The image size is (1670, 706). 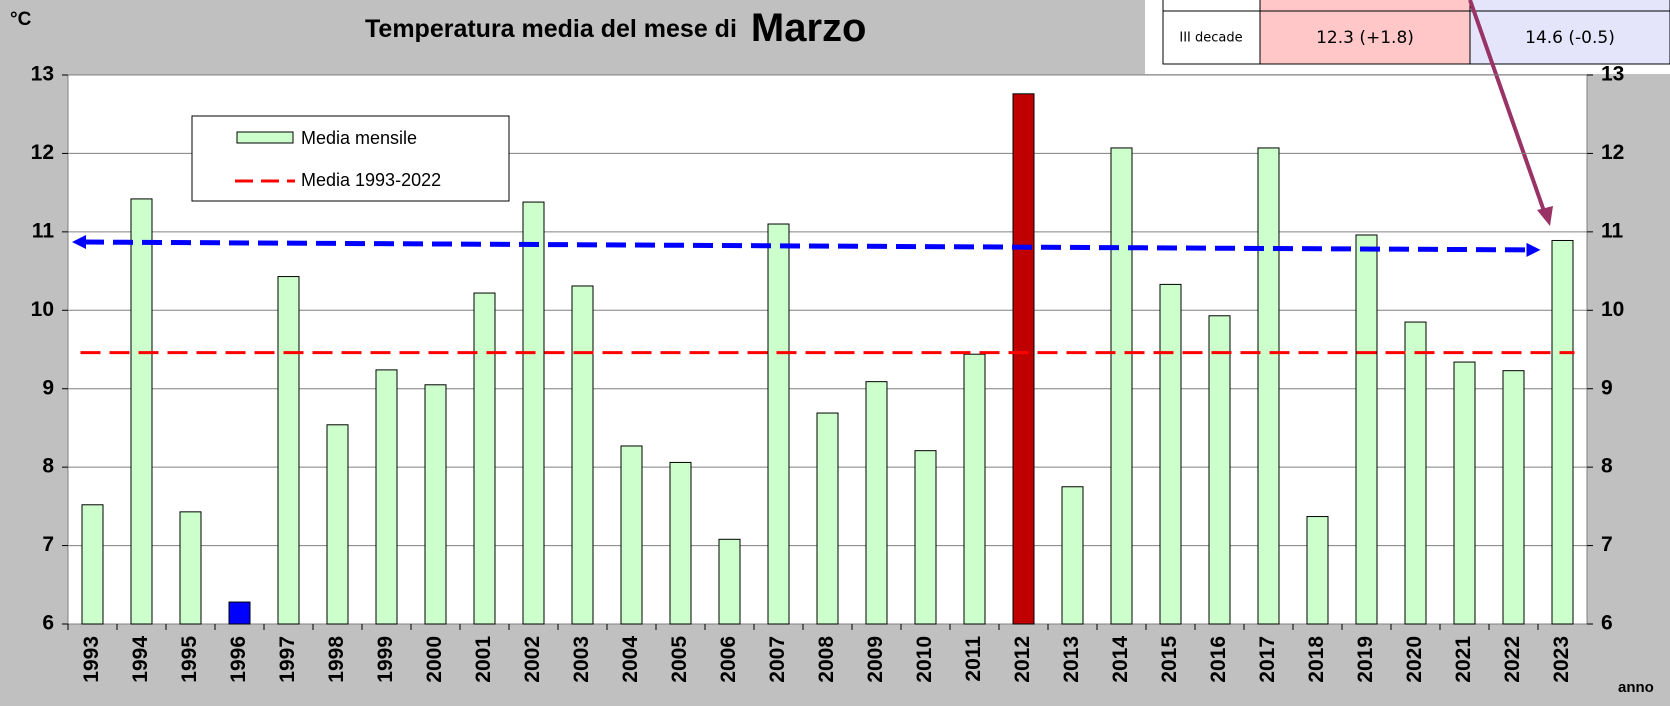 What do you see at coordinates (630, 659) in the screenshot?
I see `x-tick-label: 2004` at bounding box center [630, 659].